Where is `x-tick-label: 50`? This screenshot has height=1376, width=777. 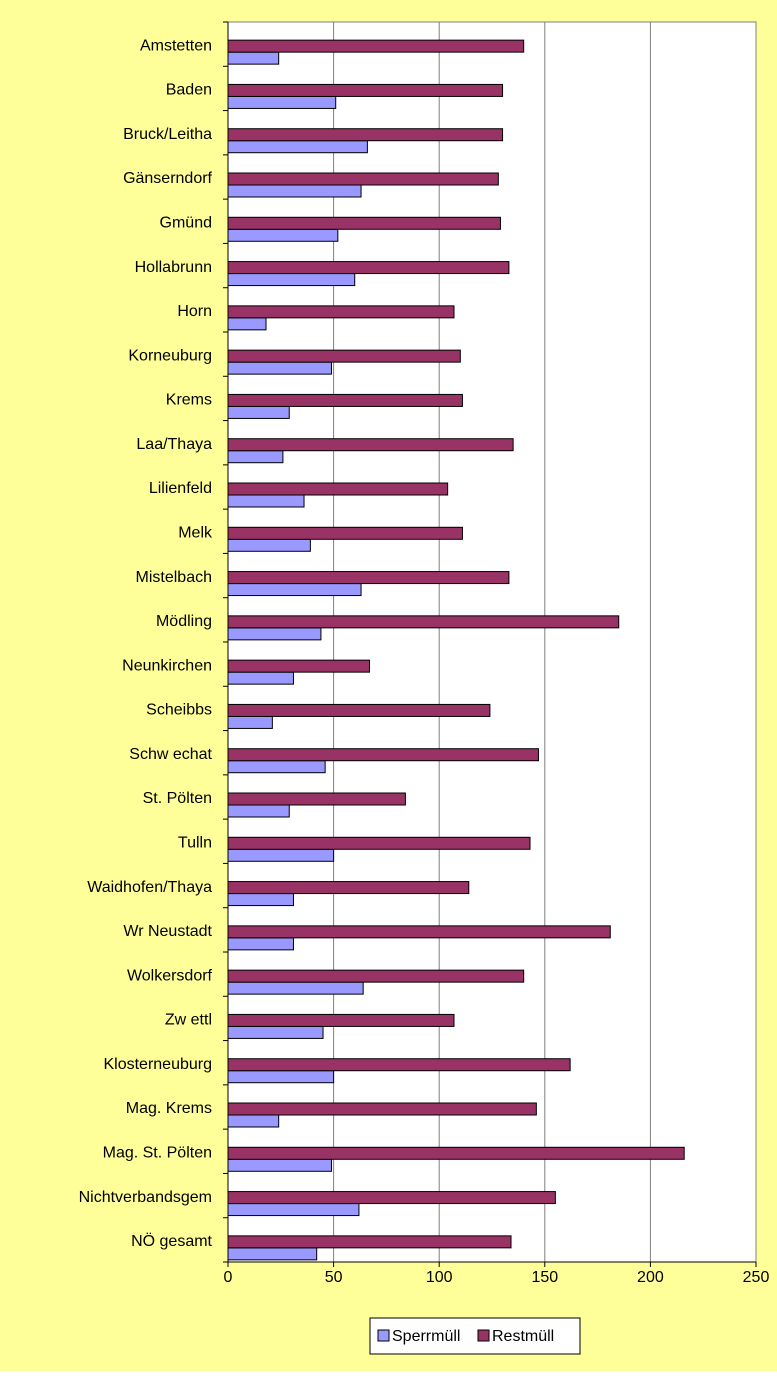 x-tick-label: 50 is located at coordinates (334, 1277).